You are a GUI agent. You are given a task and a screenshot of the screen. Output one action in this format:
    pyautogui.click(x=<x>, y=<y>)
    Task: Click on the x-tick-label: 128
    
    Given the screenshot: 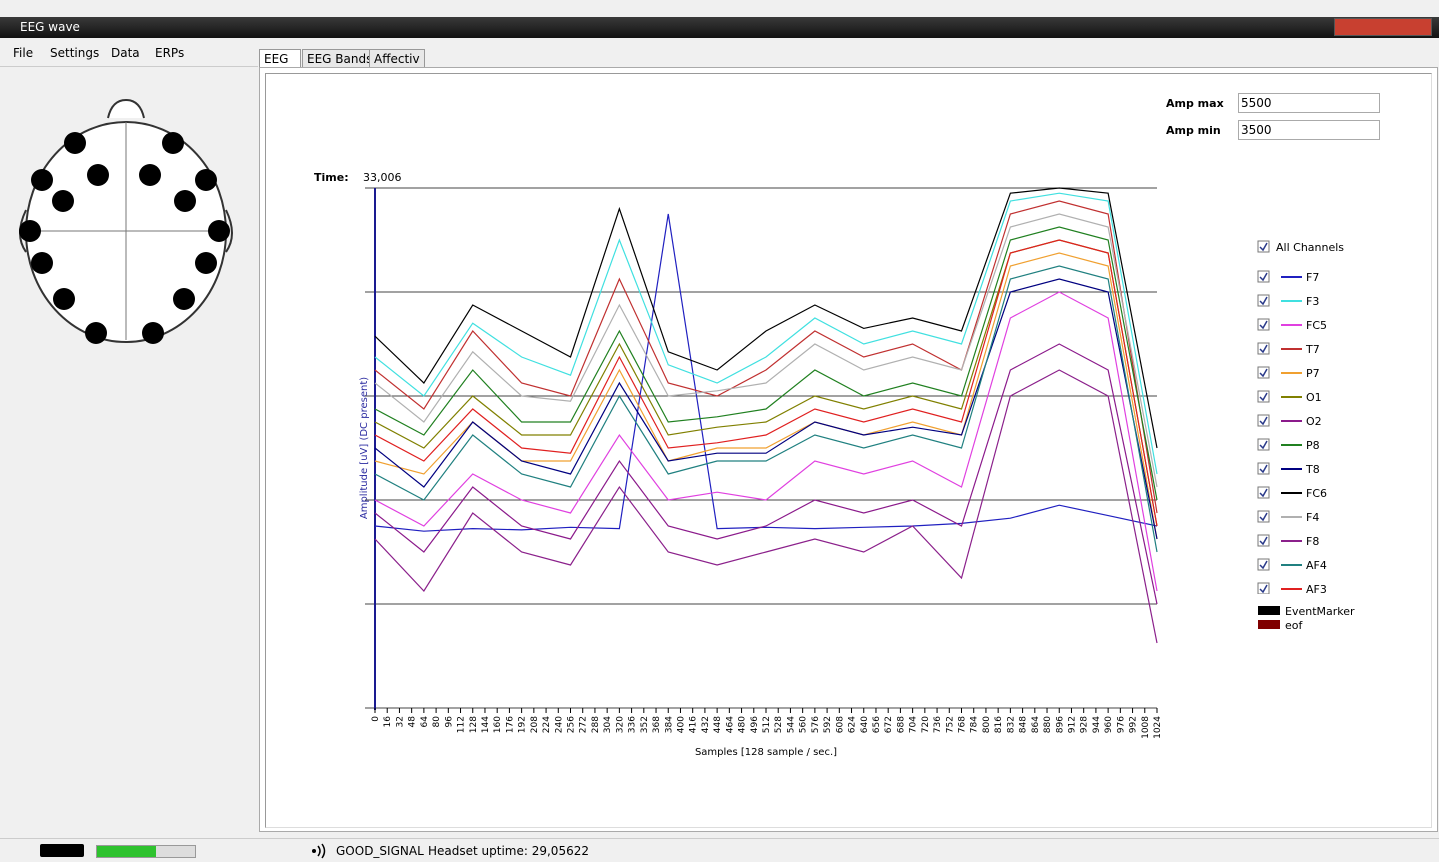 What is the action you would take?
    pyautogui.click(x=474, y=724)
    